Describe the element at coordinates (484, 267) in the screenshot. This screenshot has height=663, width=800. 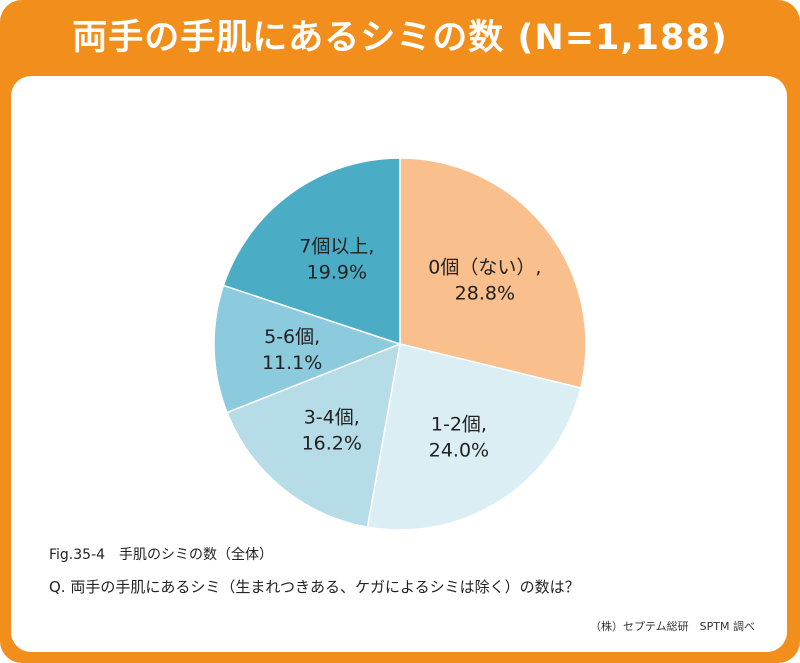
I see `slice-category-0: 0個（ない）,` at that location.